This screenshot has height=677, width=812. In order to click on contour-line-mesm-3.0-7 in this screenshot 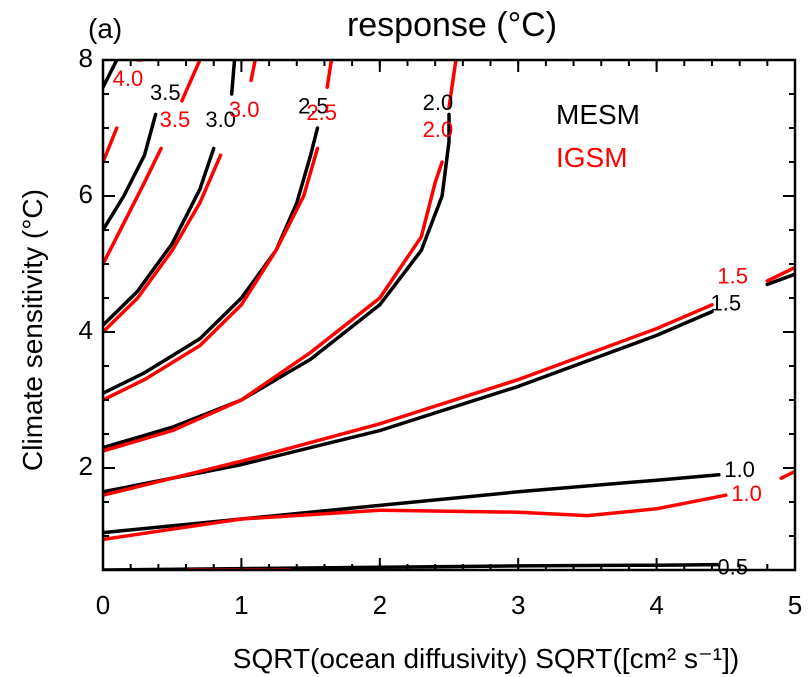, I will do `click(233, 78)`.